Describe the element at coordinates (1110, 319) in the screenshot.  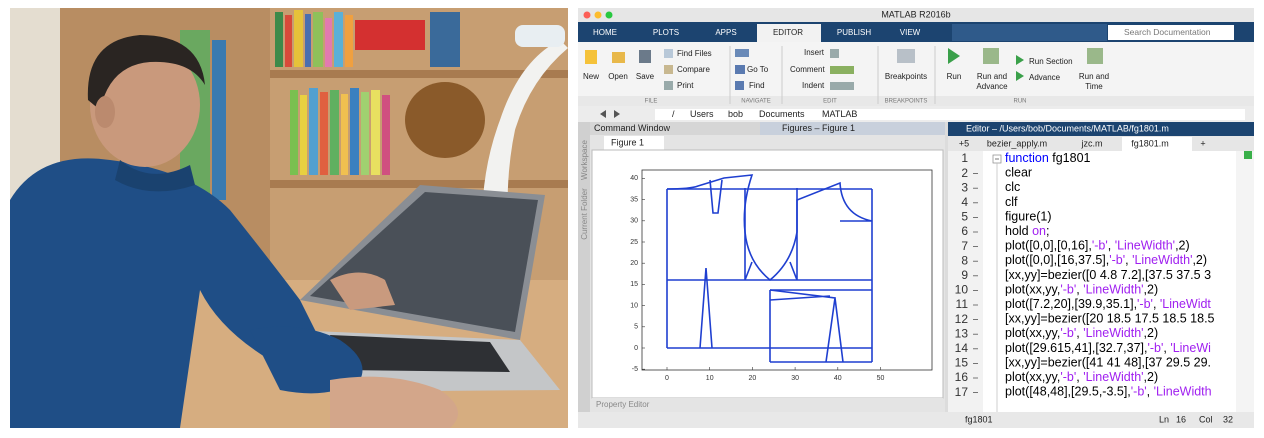
I see `code-line: [xx,yy]=bezier([20 18.5 17.5 18.5 18.5` at that location.